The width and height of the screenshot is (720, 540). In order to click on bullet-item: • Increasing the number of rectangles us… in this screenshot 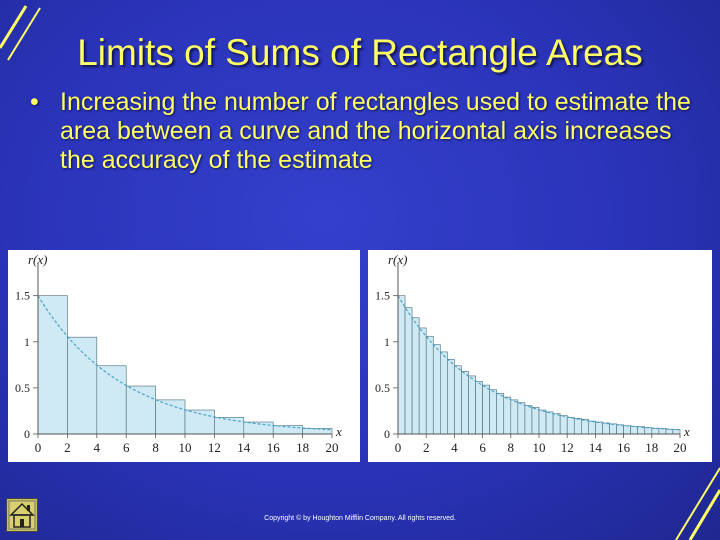, I will do `click(365, 131)`.